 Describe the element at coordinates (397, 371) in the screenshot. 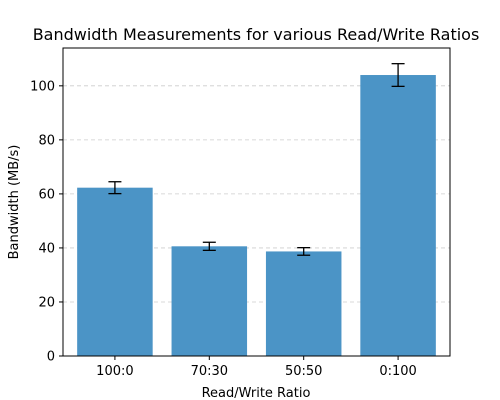

I see `x-tick-label-3: 0:100` at that location.